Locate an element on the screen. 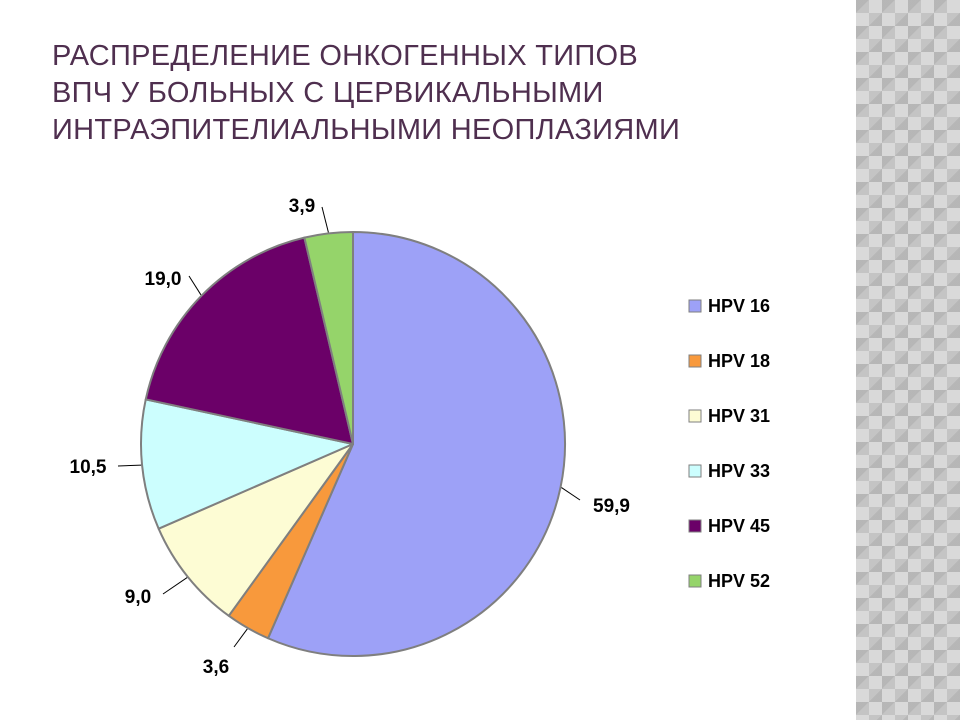  decorative-side-strip is located at coordinates (908, 360).